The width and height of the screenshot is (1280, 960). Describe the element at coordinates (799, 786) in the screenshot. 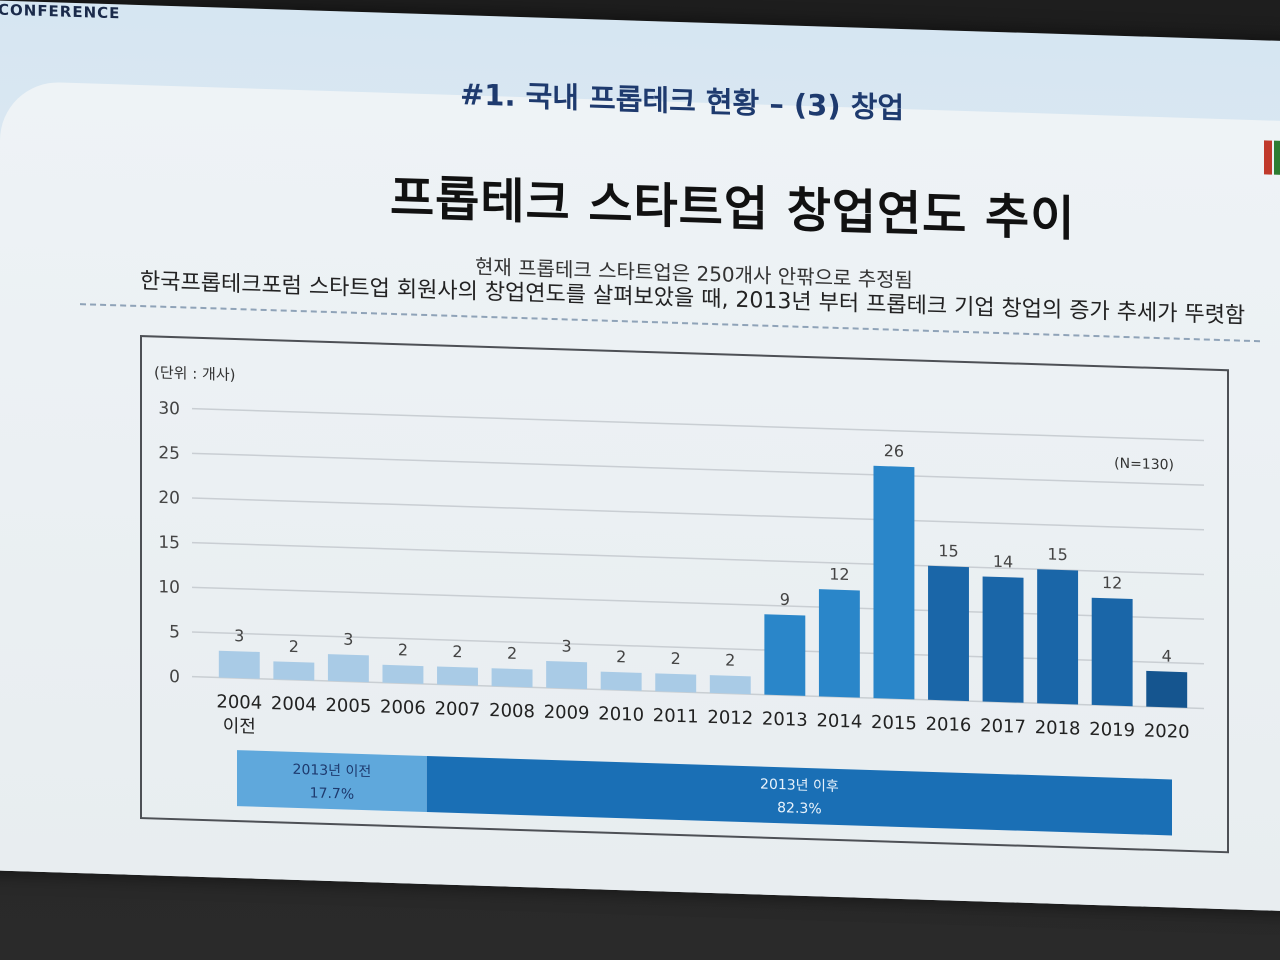

I see `share-label-after: 2013년 이후` at that location.